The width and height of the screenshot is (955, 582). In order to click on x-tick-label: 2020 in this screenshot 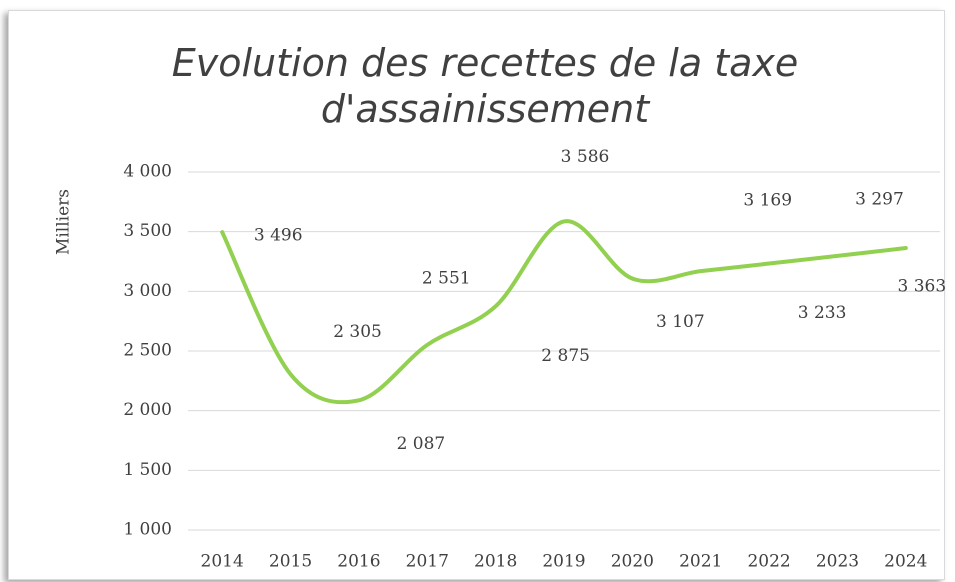, I will do `click(632, 562)`.